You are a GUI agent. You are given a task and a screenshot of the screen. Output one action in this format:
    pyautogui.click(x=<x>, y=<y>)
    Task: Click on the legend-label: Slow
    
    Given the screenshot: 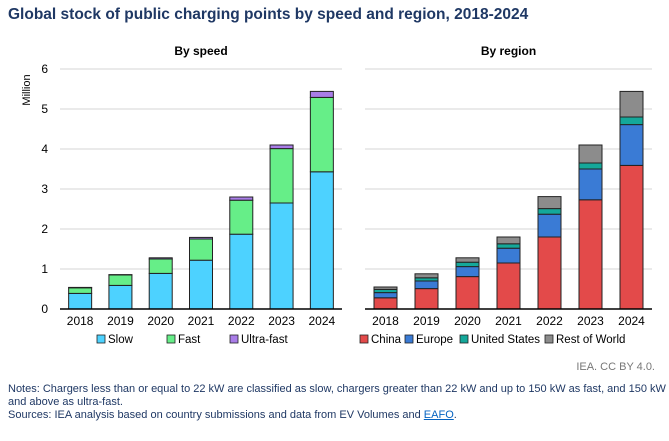 What is the action you would take?
    pyautogui.click(x=121, y=340)
    